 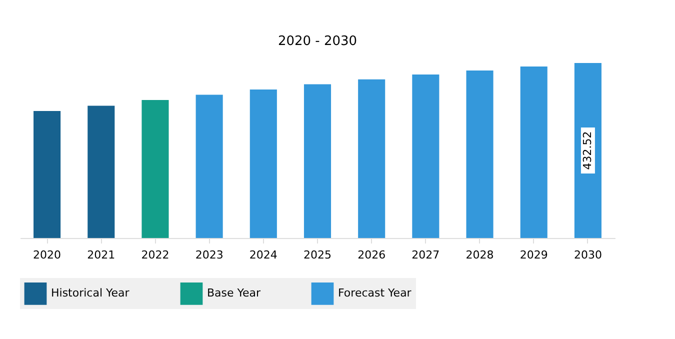 I want to click on x-tick-label: 2020, so click(x=47, y=255).